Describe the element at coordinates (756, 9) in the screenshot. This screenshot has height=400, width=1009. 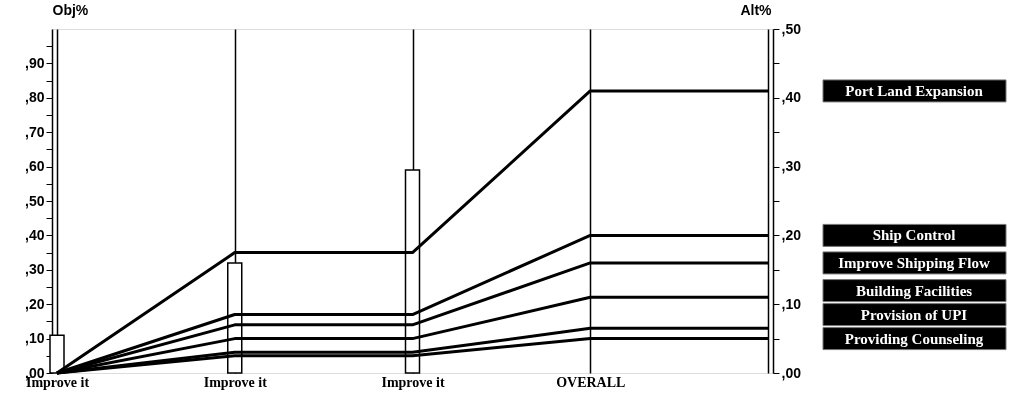
I see `y2-axis-title: Alt%` at that location.